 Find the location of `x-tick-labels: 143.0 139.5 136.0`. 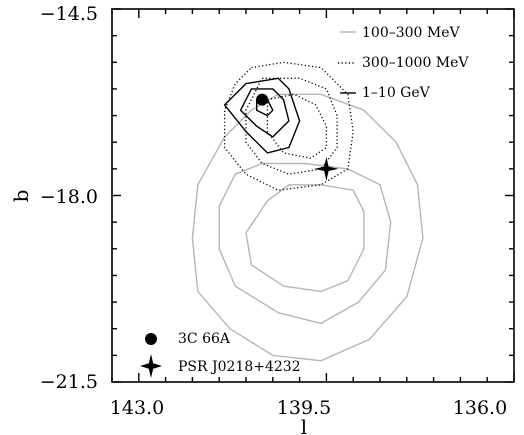

x-tick-labels: 143.0 139.5 136.0 is located at coordinates (308, 408).